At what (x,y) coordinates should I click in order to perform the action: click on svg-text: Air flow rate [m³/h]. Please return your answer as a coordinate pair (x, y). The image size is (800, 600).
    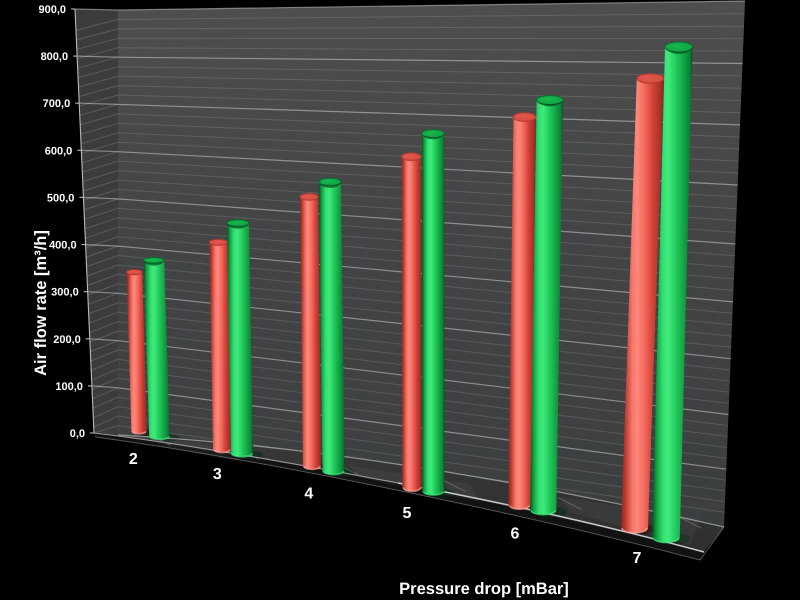
    Looking at the image, I should click on (41, 303).